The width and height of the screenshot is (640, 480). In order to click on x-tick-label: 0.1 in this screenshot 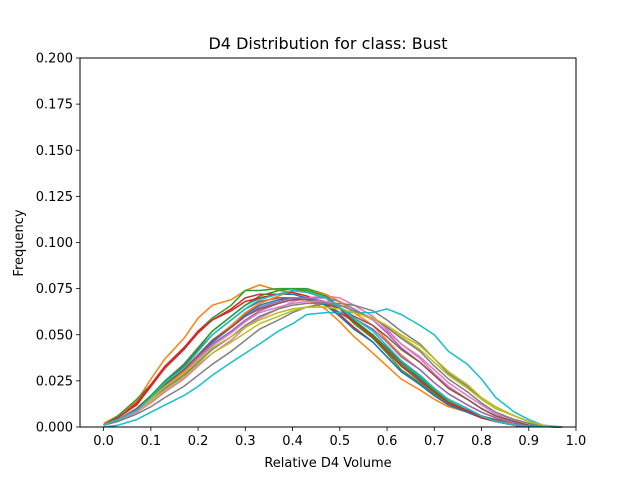, I will do `click(151, 441)`.